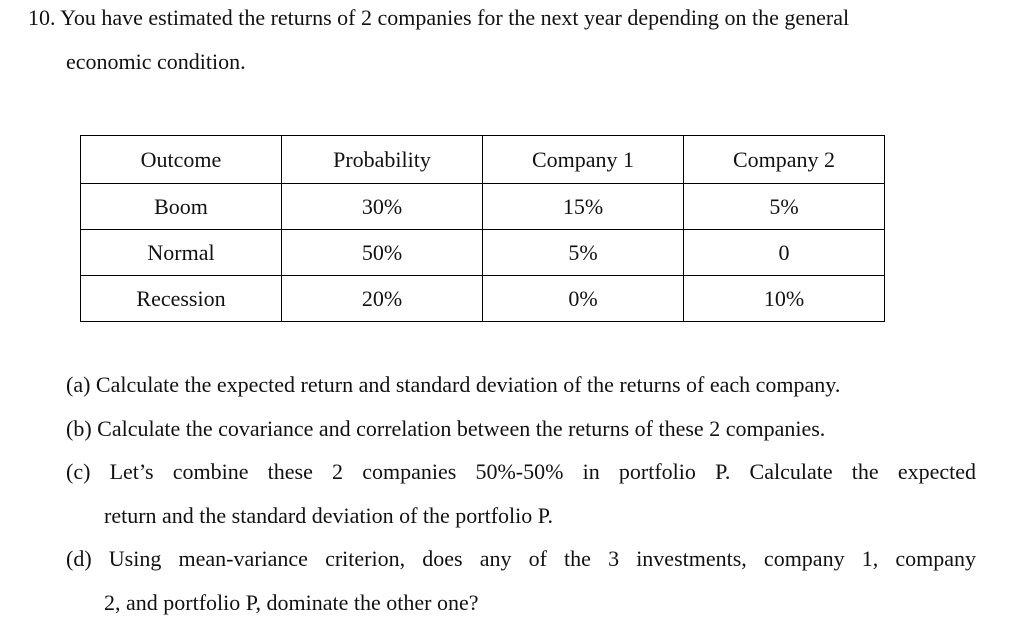 Image resolution: width=1024 pixels, height=640 pixels. Describe the element at coordinates (382, 252) in the screenshot. I see `table-cell: 50%` at that location.